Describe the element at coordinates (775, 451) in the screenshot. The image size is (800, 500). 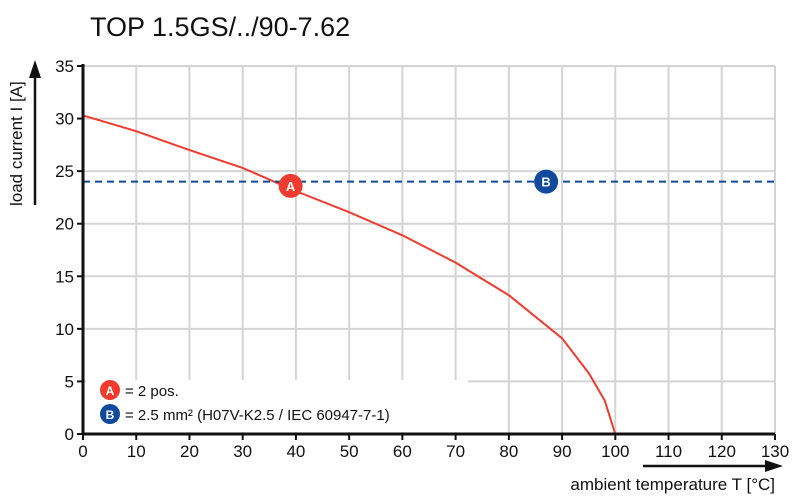
I see `x-tick-label: 130` at that location.